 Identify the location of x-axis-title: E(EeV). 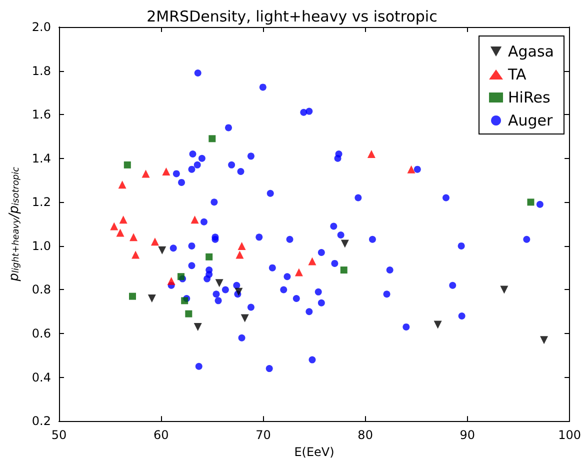
(314, 452).